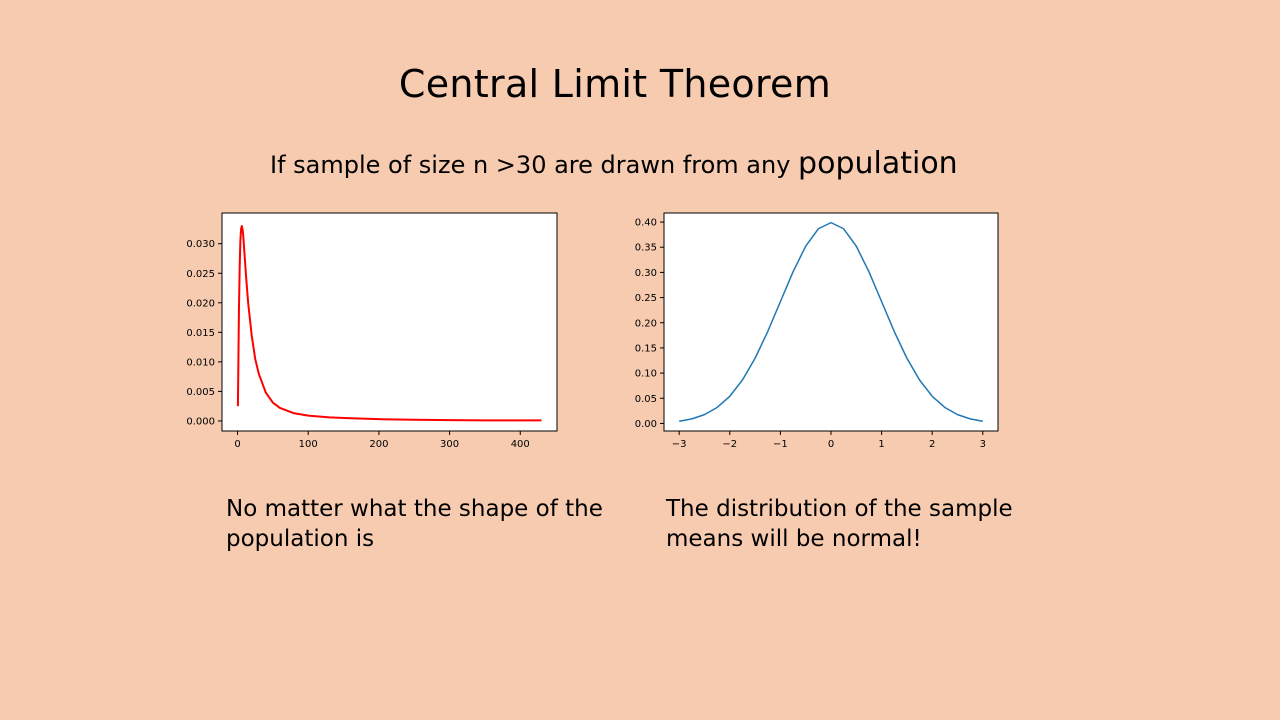 The width and height of the screenshot is (1280, 720). I want to click on right-y-tick-label: 0.30, so click(646, 273).